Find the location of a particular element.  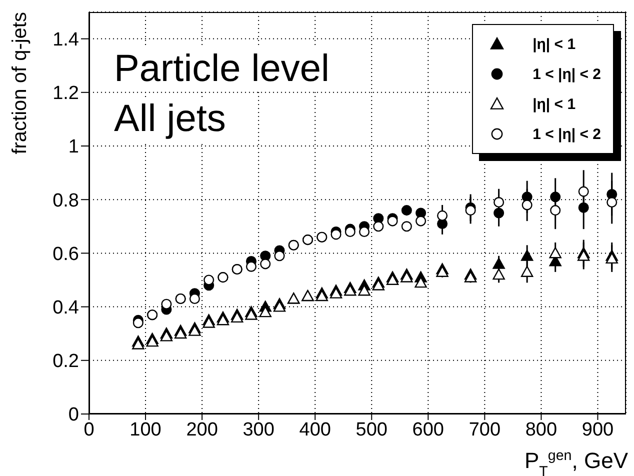

x-tick-label: 600 is located at coordinates (428, 429).